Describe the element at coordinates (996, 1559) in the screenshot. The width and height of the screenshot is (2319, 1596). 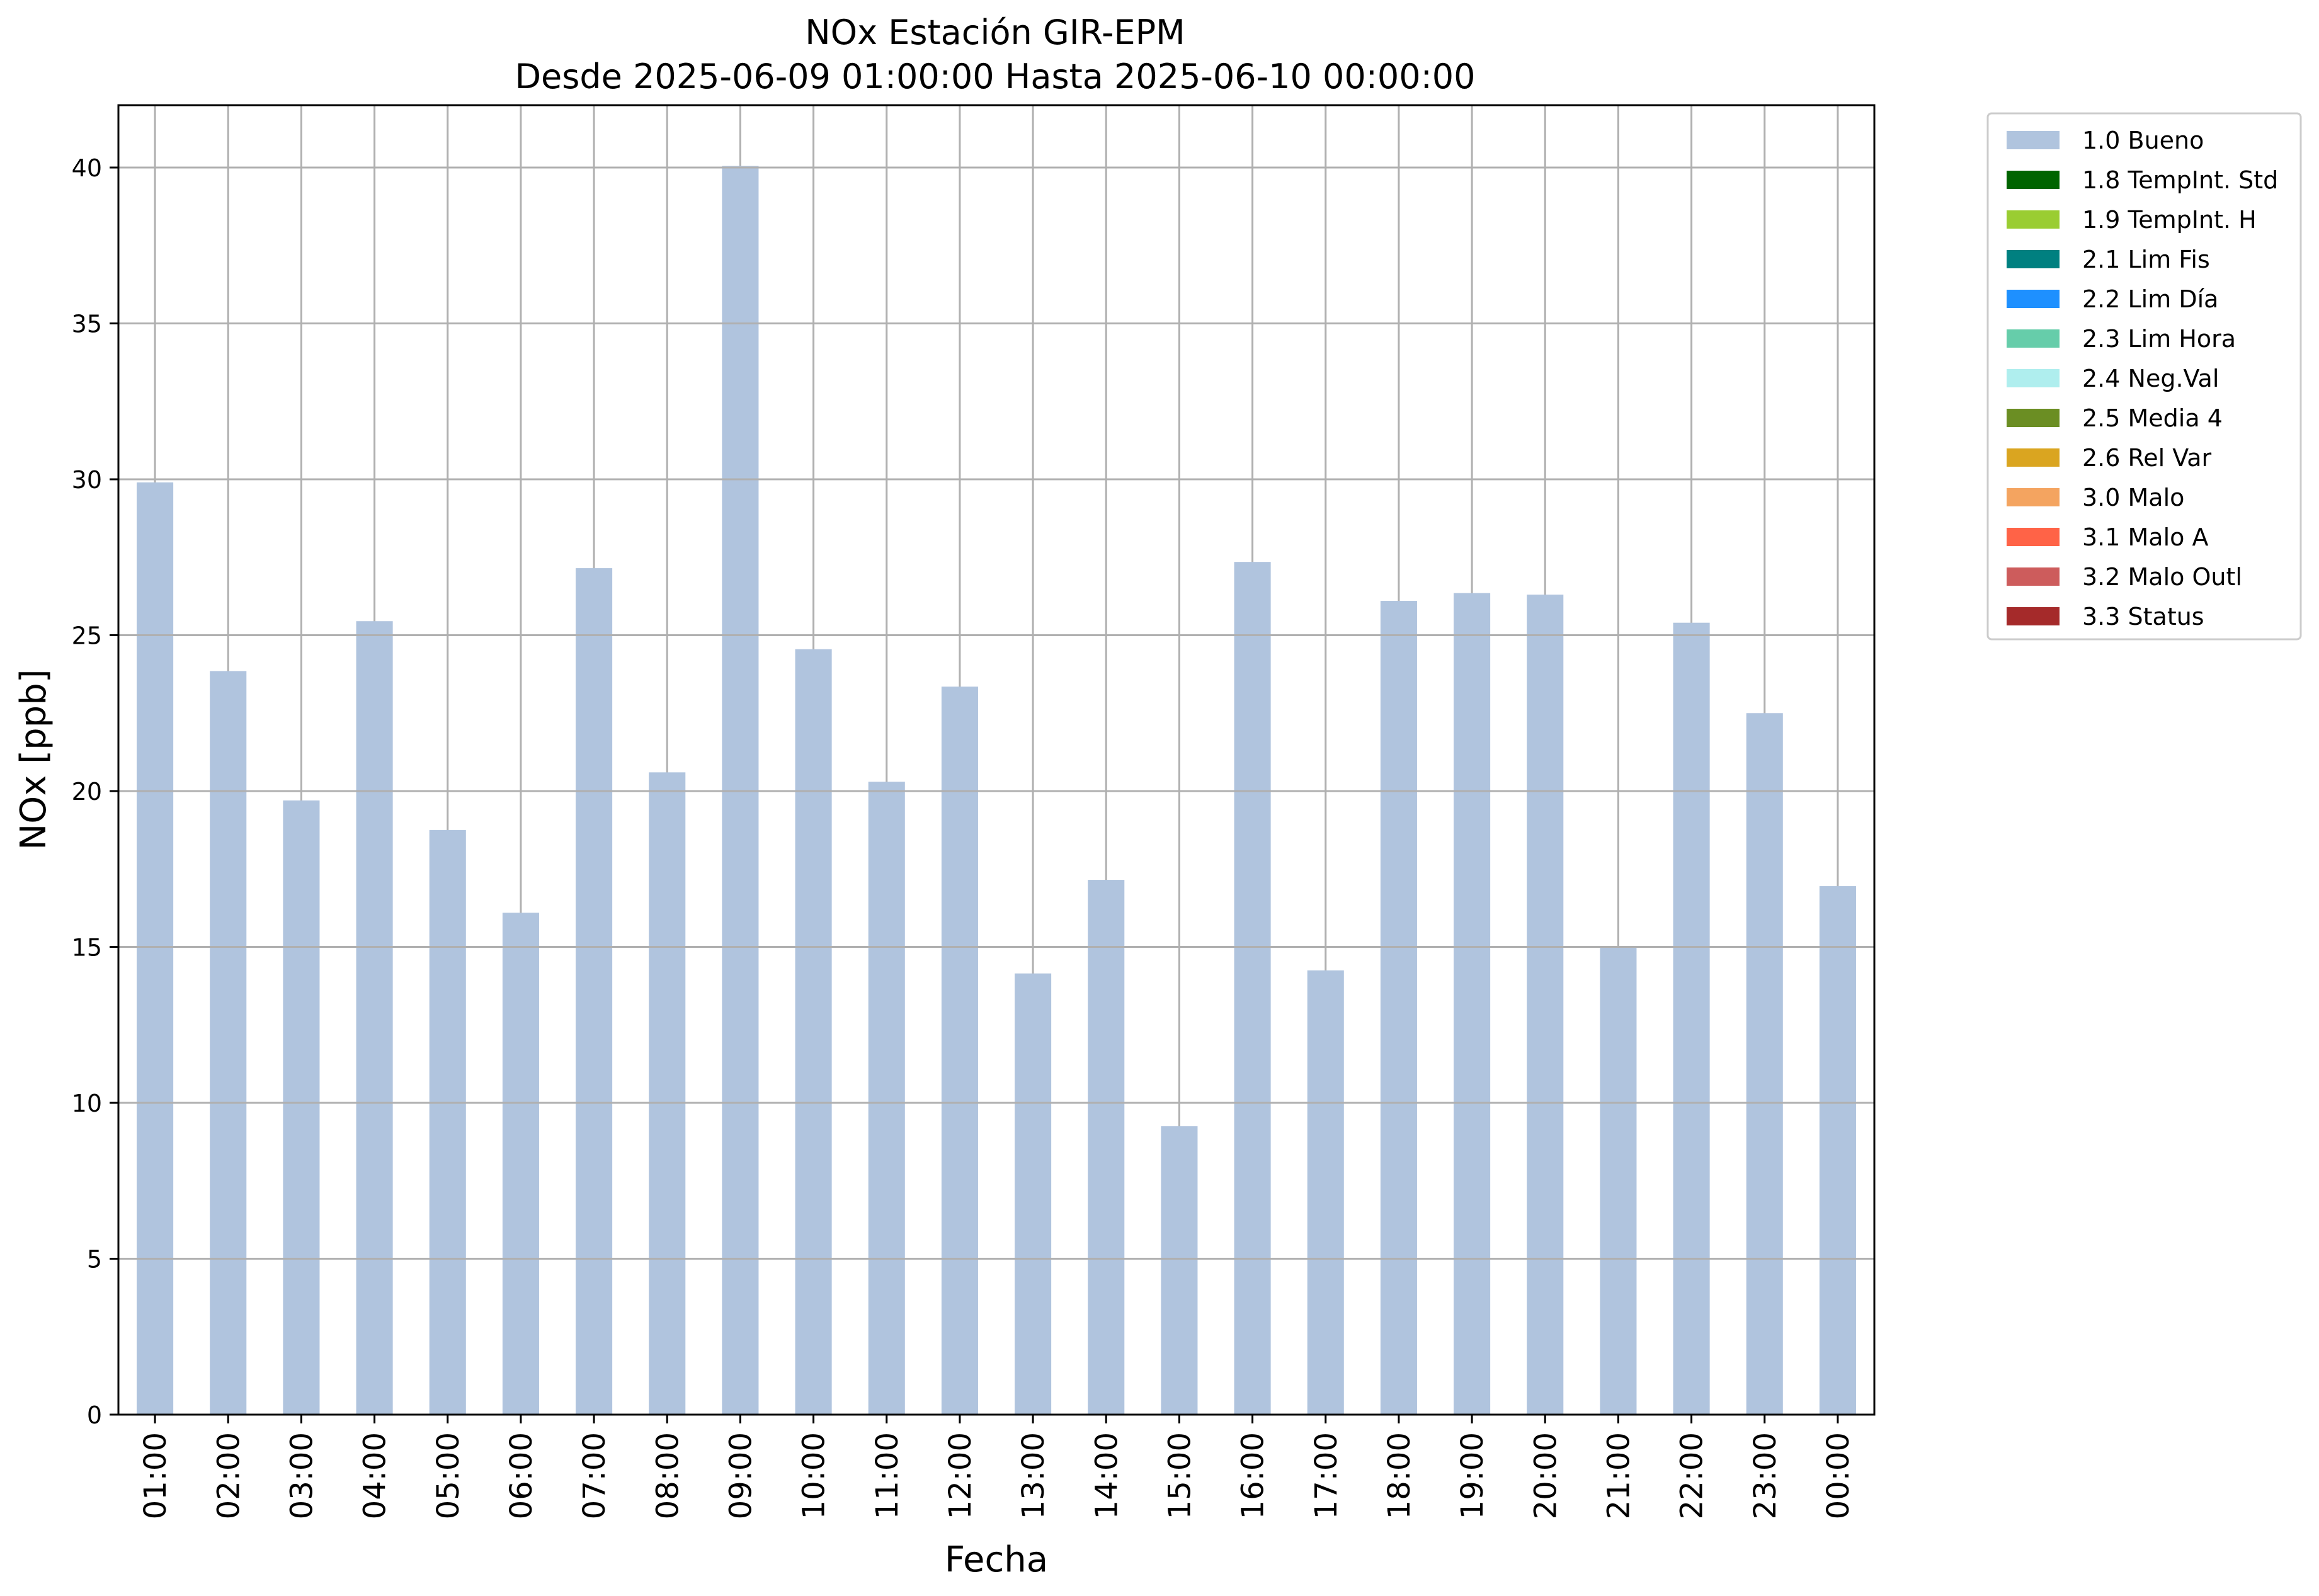
I see `x-axis-label: Fecha` at that location.